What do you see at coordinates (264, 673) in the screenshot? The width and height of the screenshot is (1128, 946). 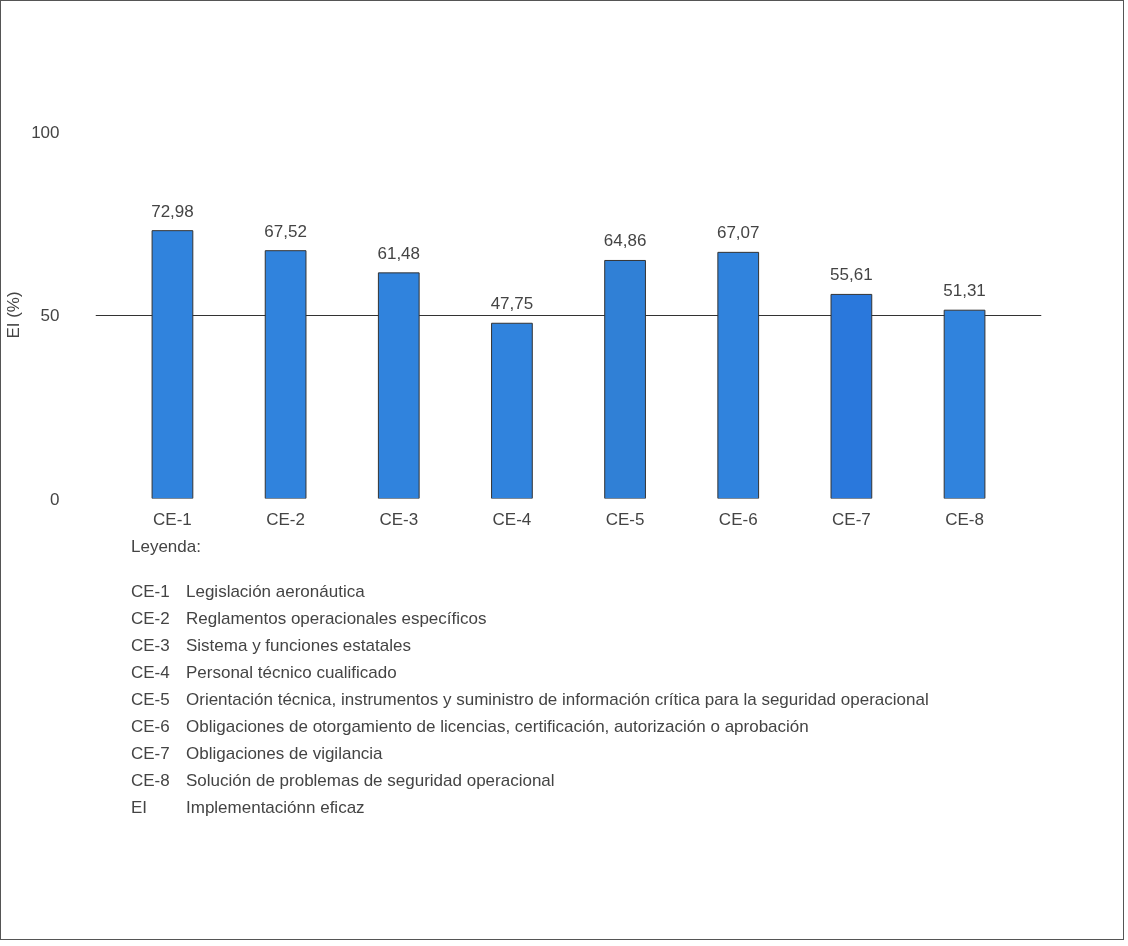 I see `text: CE-4 Personal técnico cualificado` at bounding box center [264, 673].